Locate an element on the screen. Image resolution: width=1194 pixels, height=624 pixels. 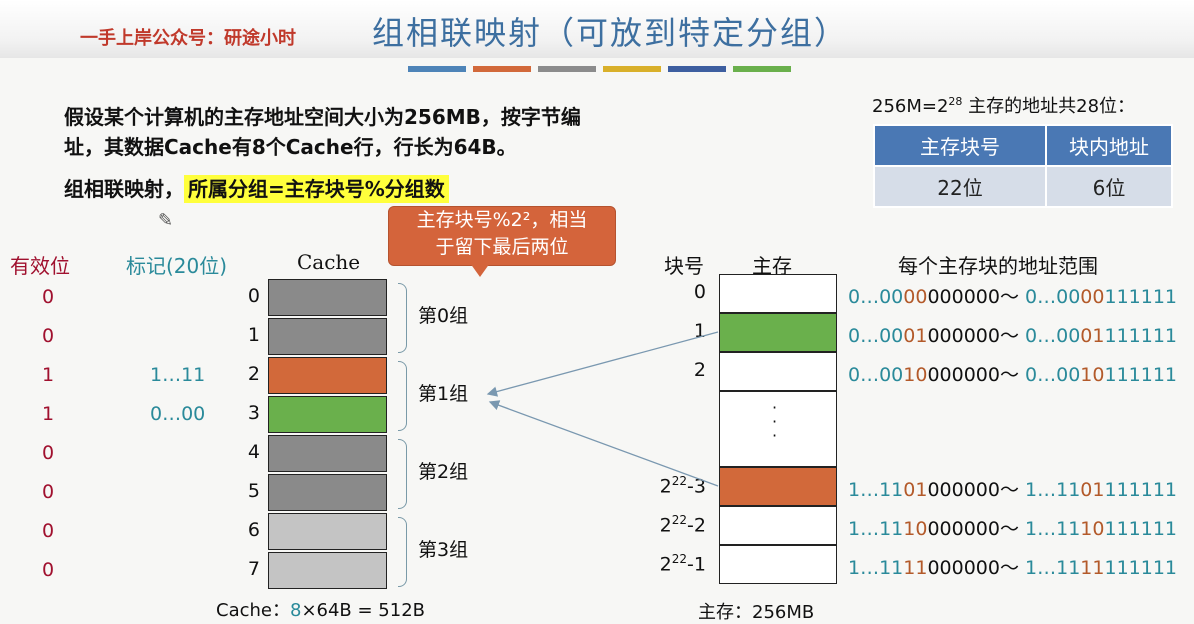
address-range: 0…0010000000～ 0…0010111111 is located at coordinates (1012, 373).